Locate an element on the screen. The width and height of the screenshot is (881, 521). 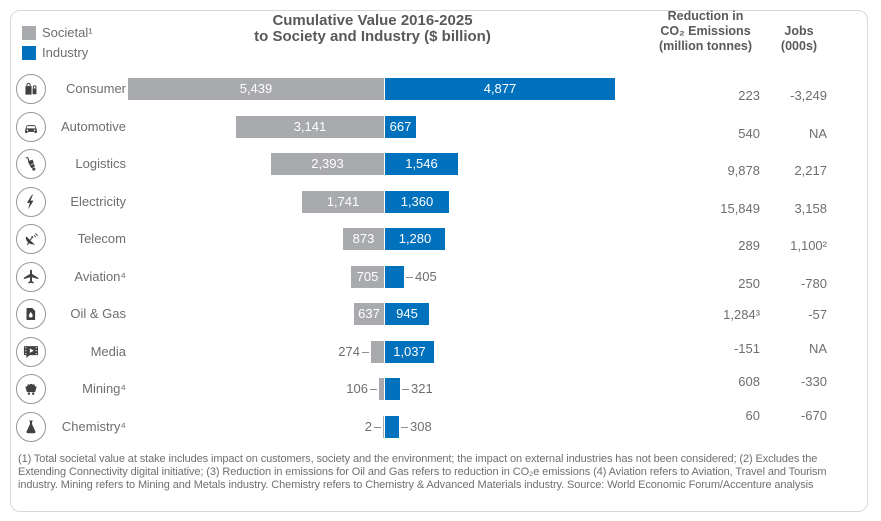
industry-row: Chemistry⁴ 2 308 60 -670 is located at coordinates (440, 425).